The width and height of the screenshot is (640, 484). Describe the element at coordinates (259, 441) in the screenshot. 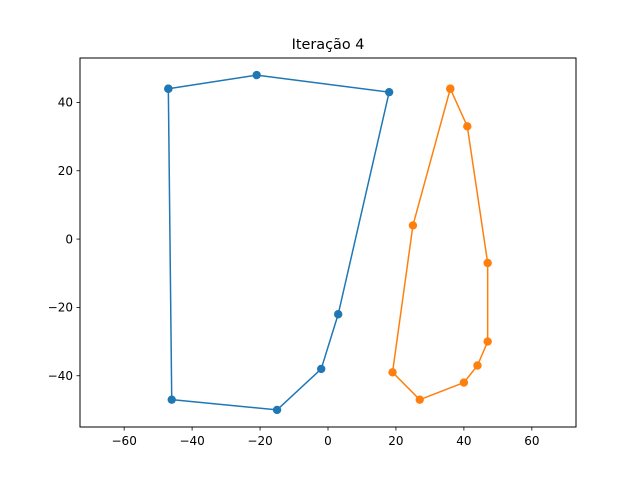

I see `x-tick-label: −20` at that location.